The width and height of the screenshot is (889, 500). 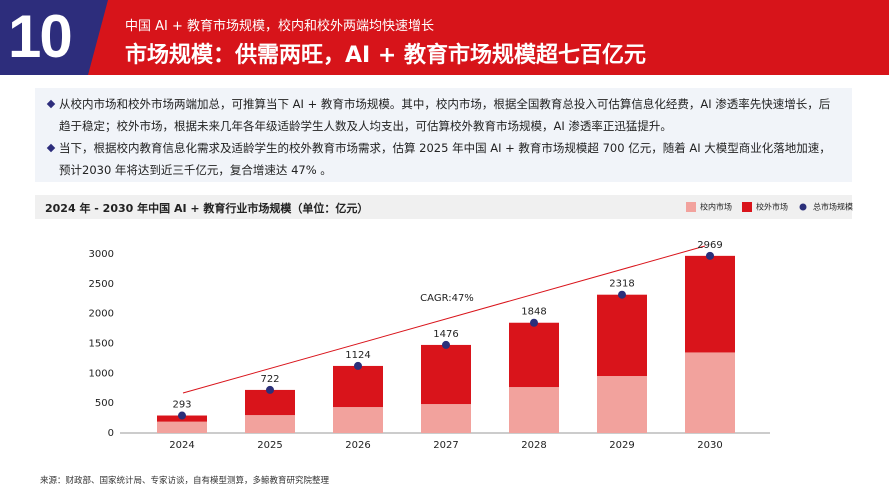 I want to click on source-note: 来源：财政部、国家统计局、专家访谈，自有模型测算，多鲸教育研究院整理, so click(x=185, y=481).